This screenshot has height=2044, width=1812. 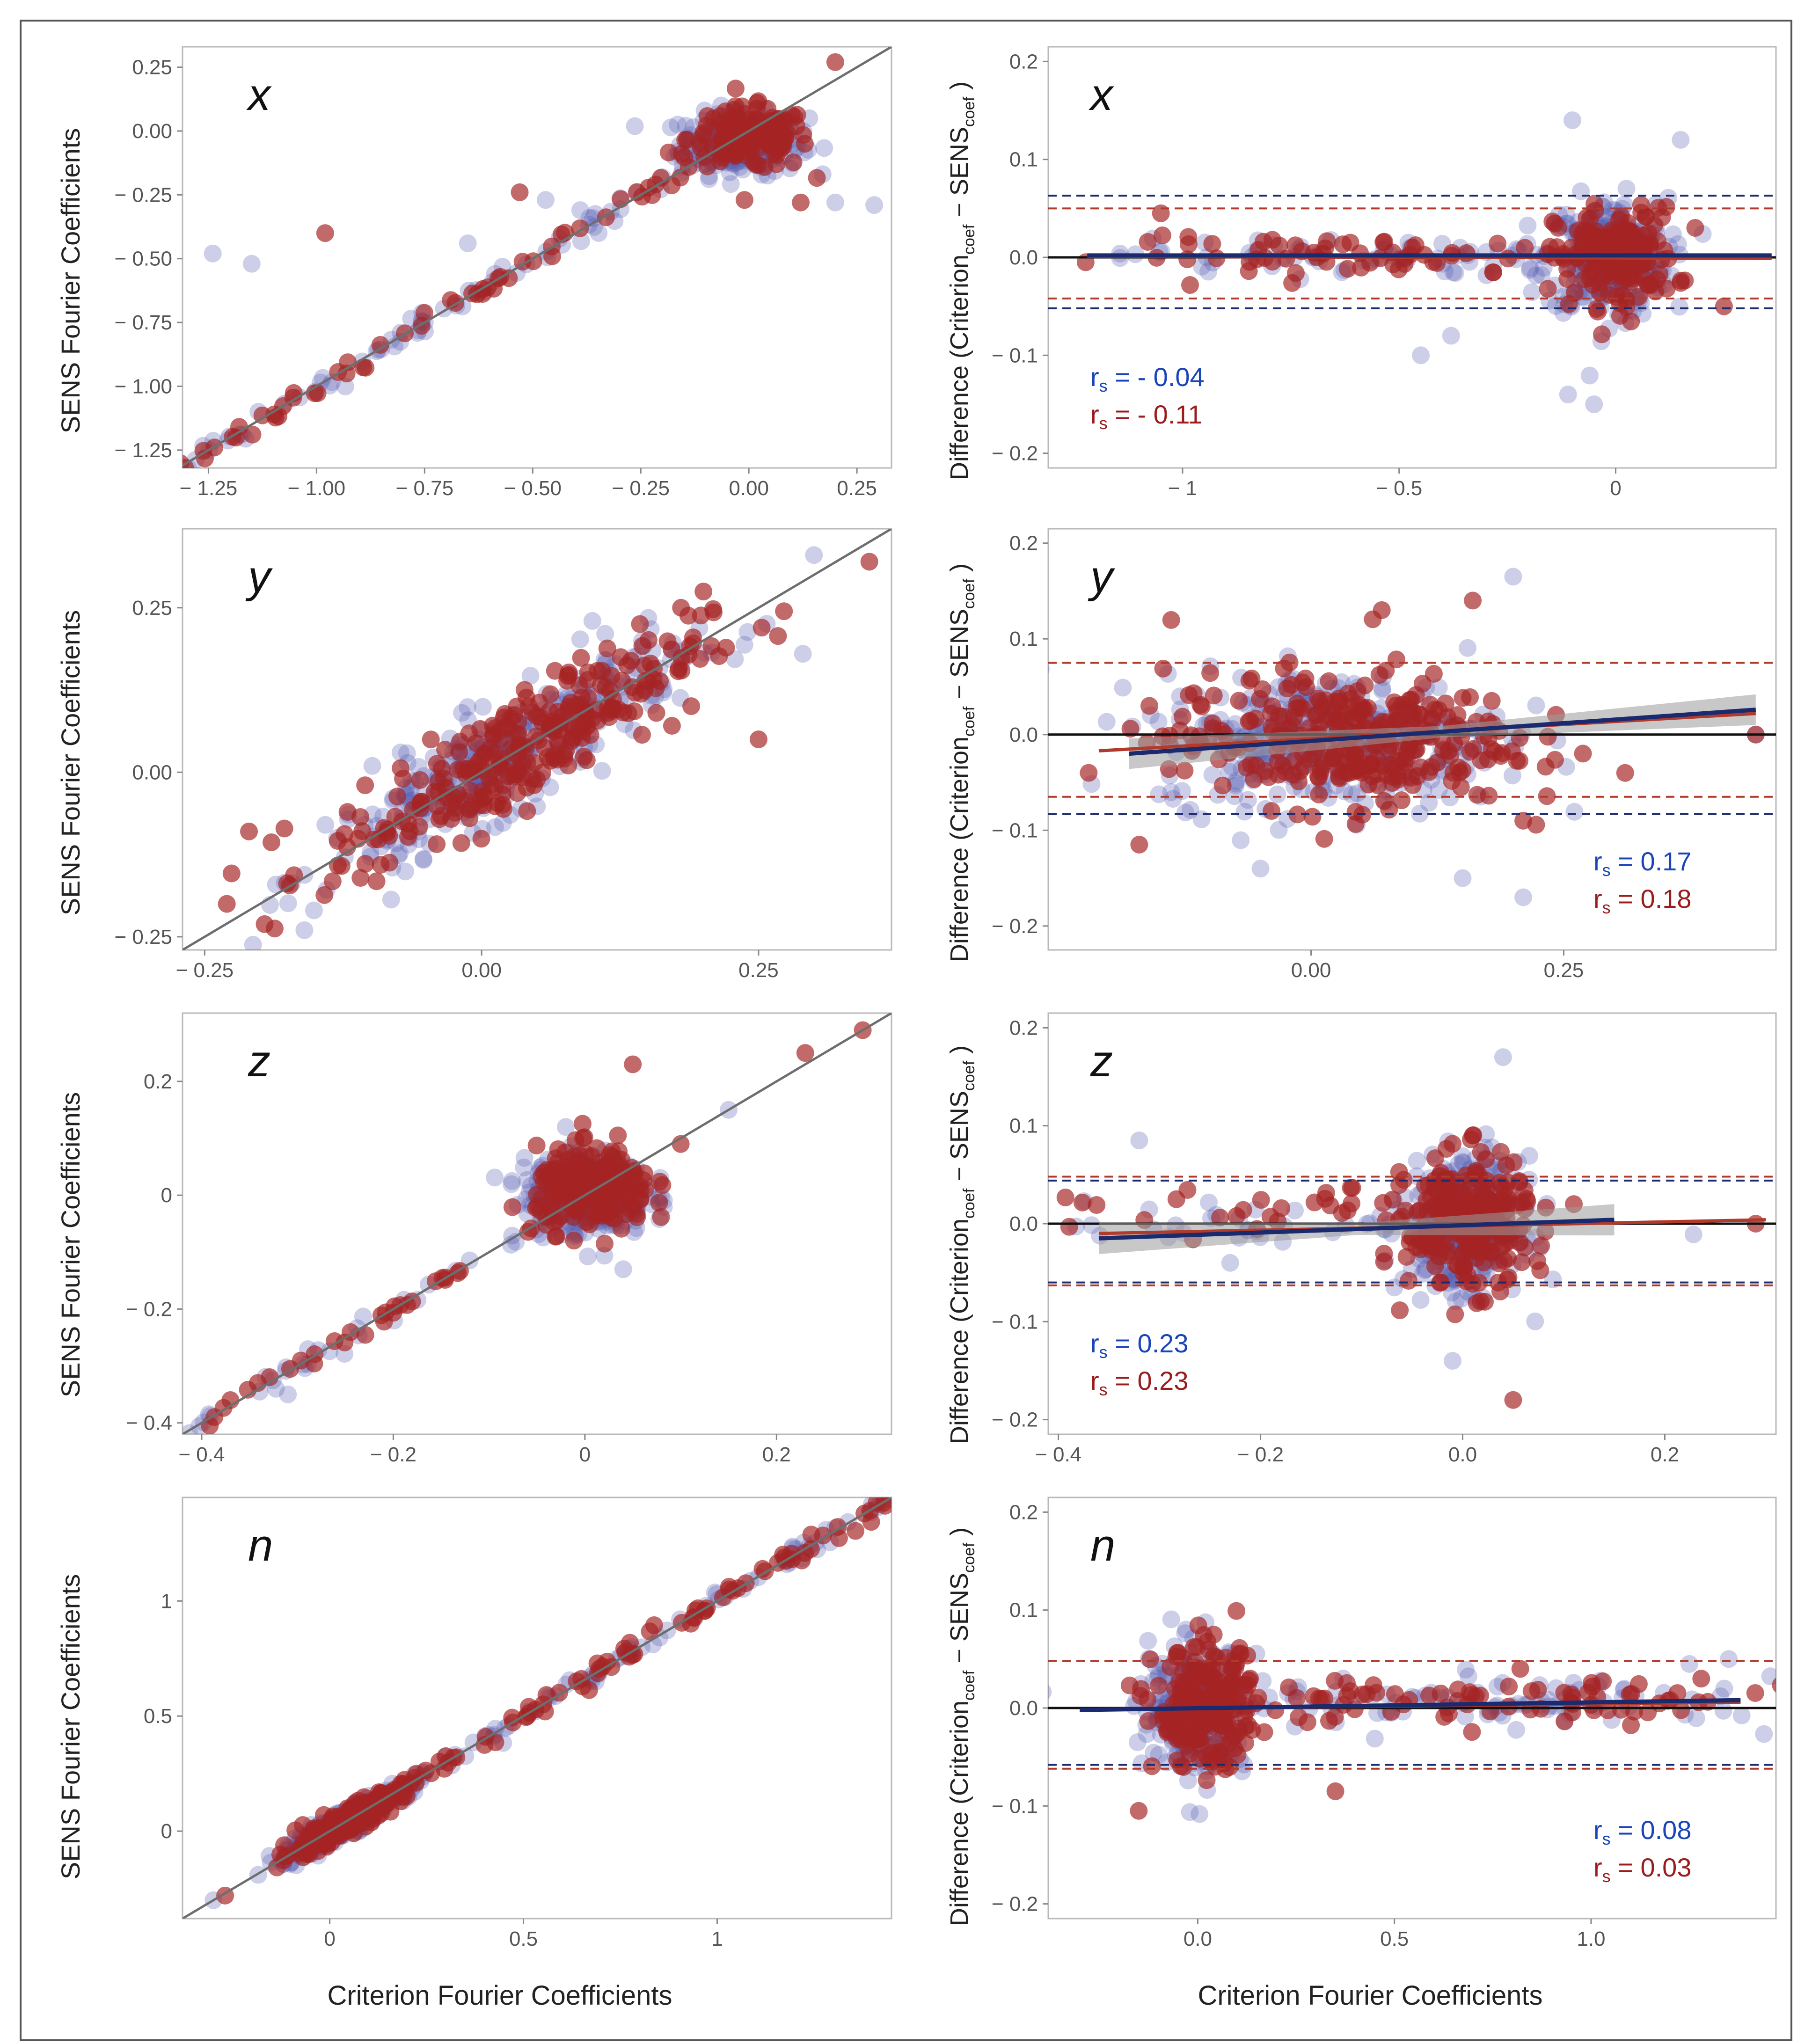 What do you see at coordinates (143, 259) in the screenshot?
I see `y-tick-label: − 0.50` at bounding box center [143, 259].